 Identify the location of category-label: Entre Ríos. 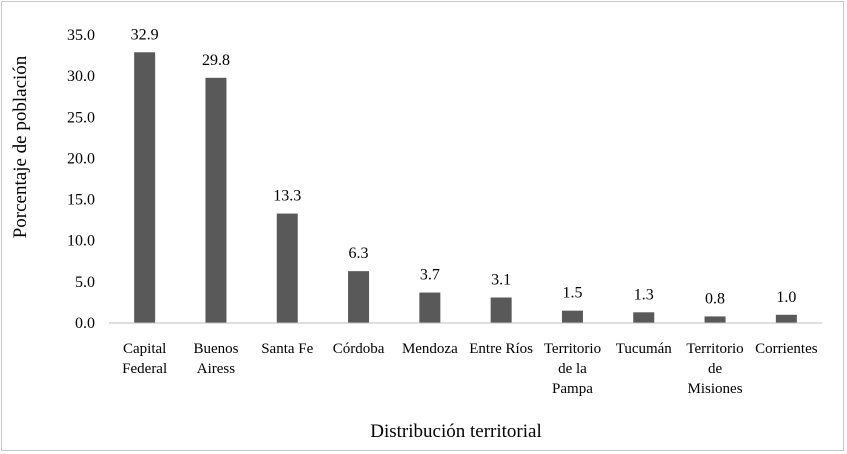
(501, 349).